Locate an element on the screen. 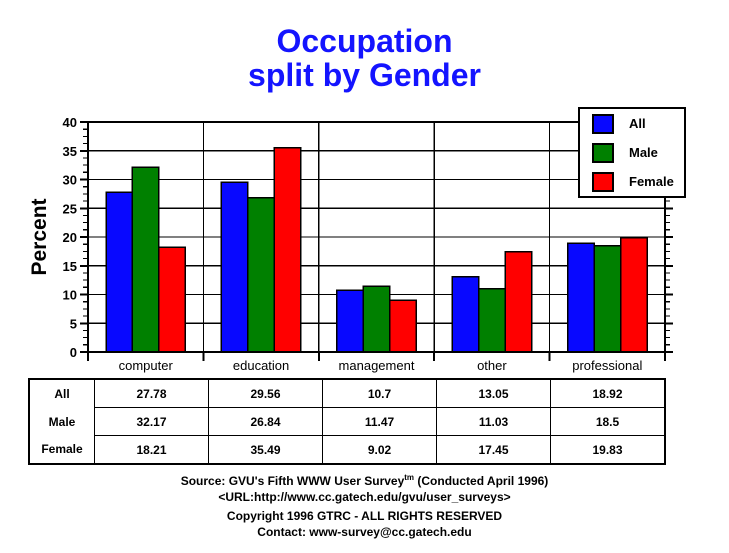 The height and width of the screenshot is (553, 729). bar-education-female is located at coordinates (287, 250).